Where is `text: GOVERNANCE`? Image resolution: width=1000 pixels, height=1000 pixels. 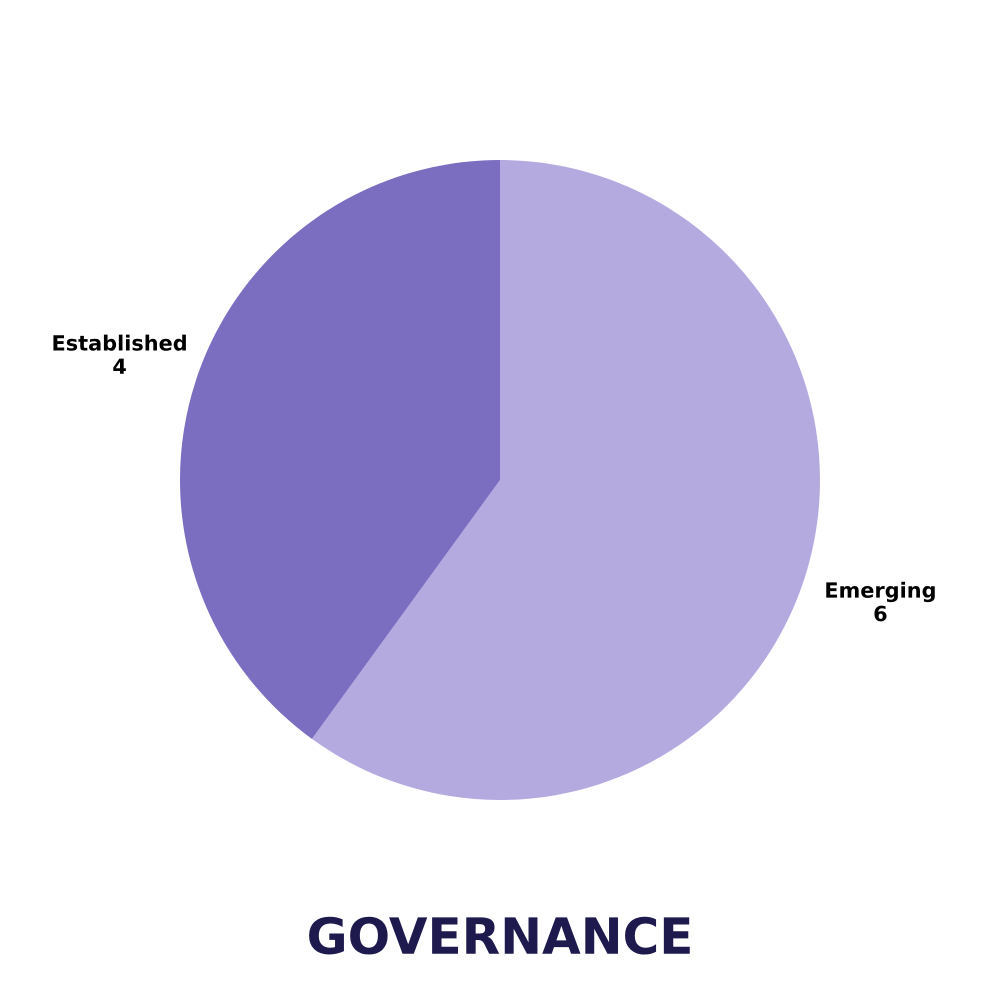
text: GOVERNANCE is located at coordinates (499, 935).